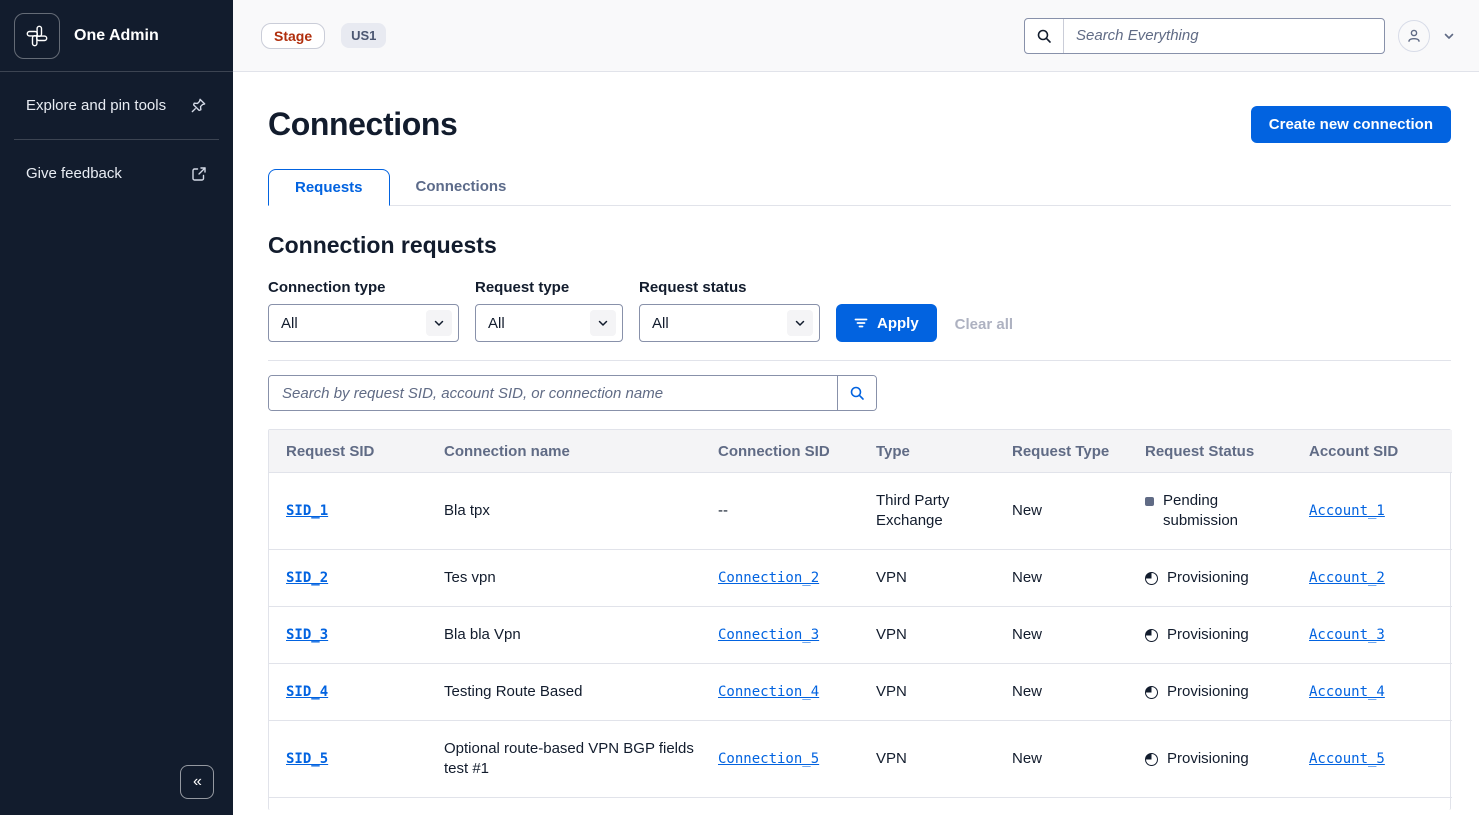  Describe the element at coordinates (116, 139) in the screenshot. I see `sidebar-divider` at that location.